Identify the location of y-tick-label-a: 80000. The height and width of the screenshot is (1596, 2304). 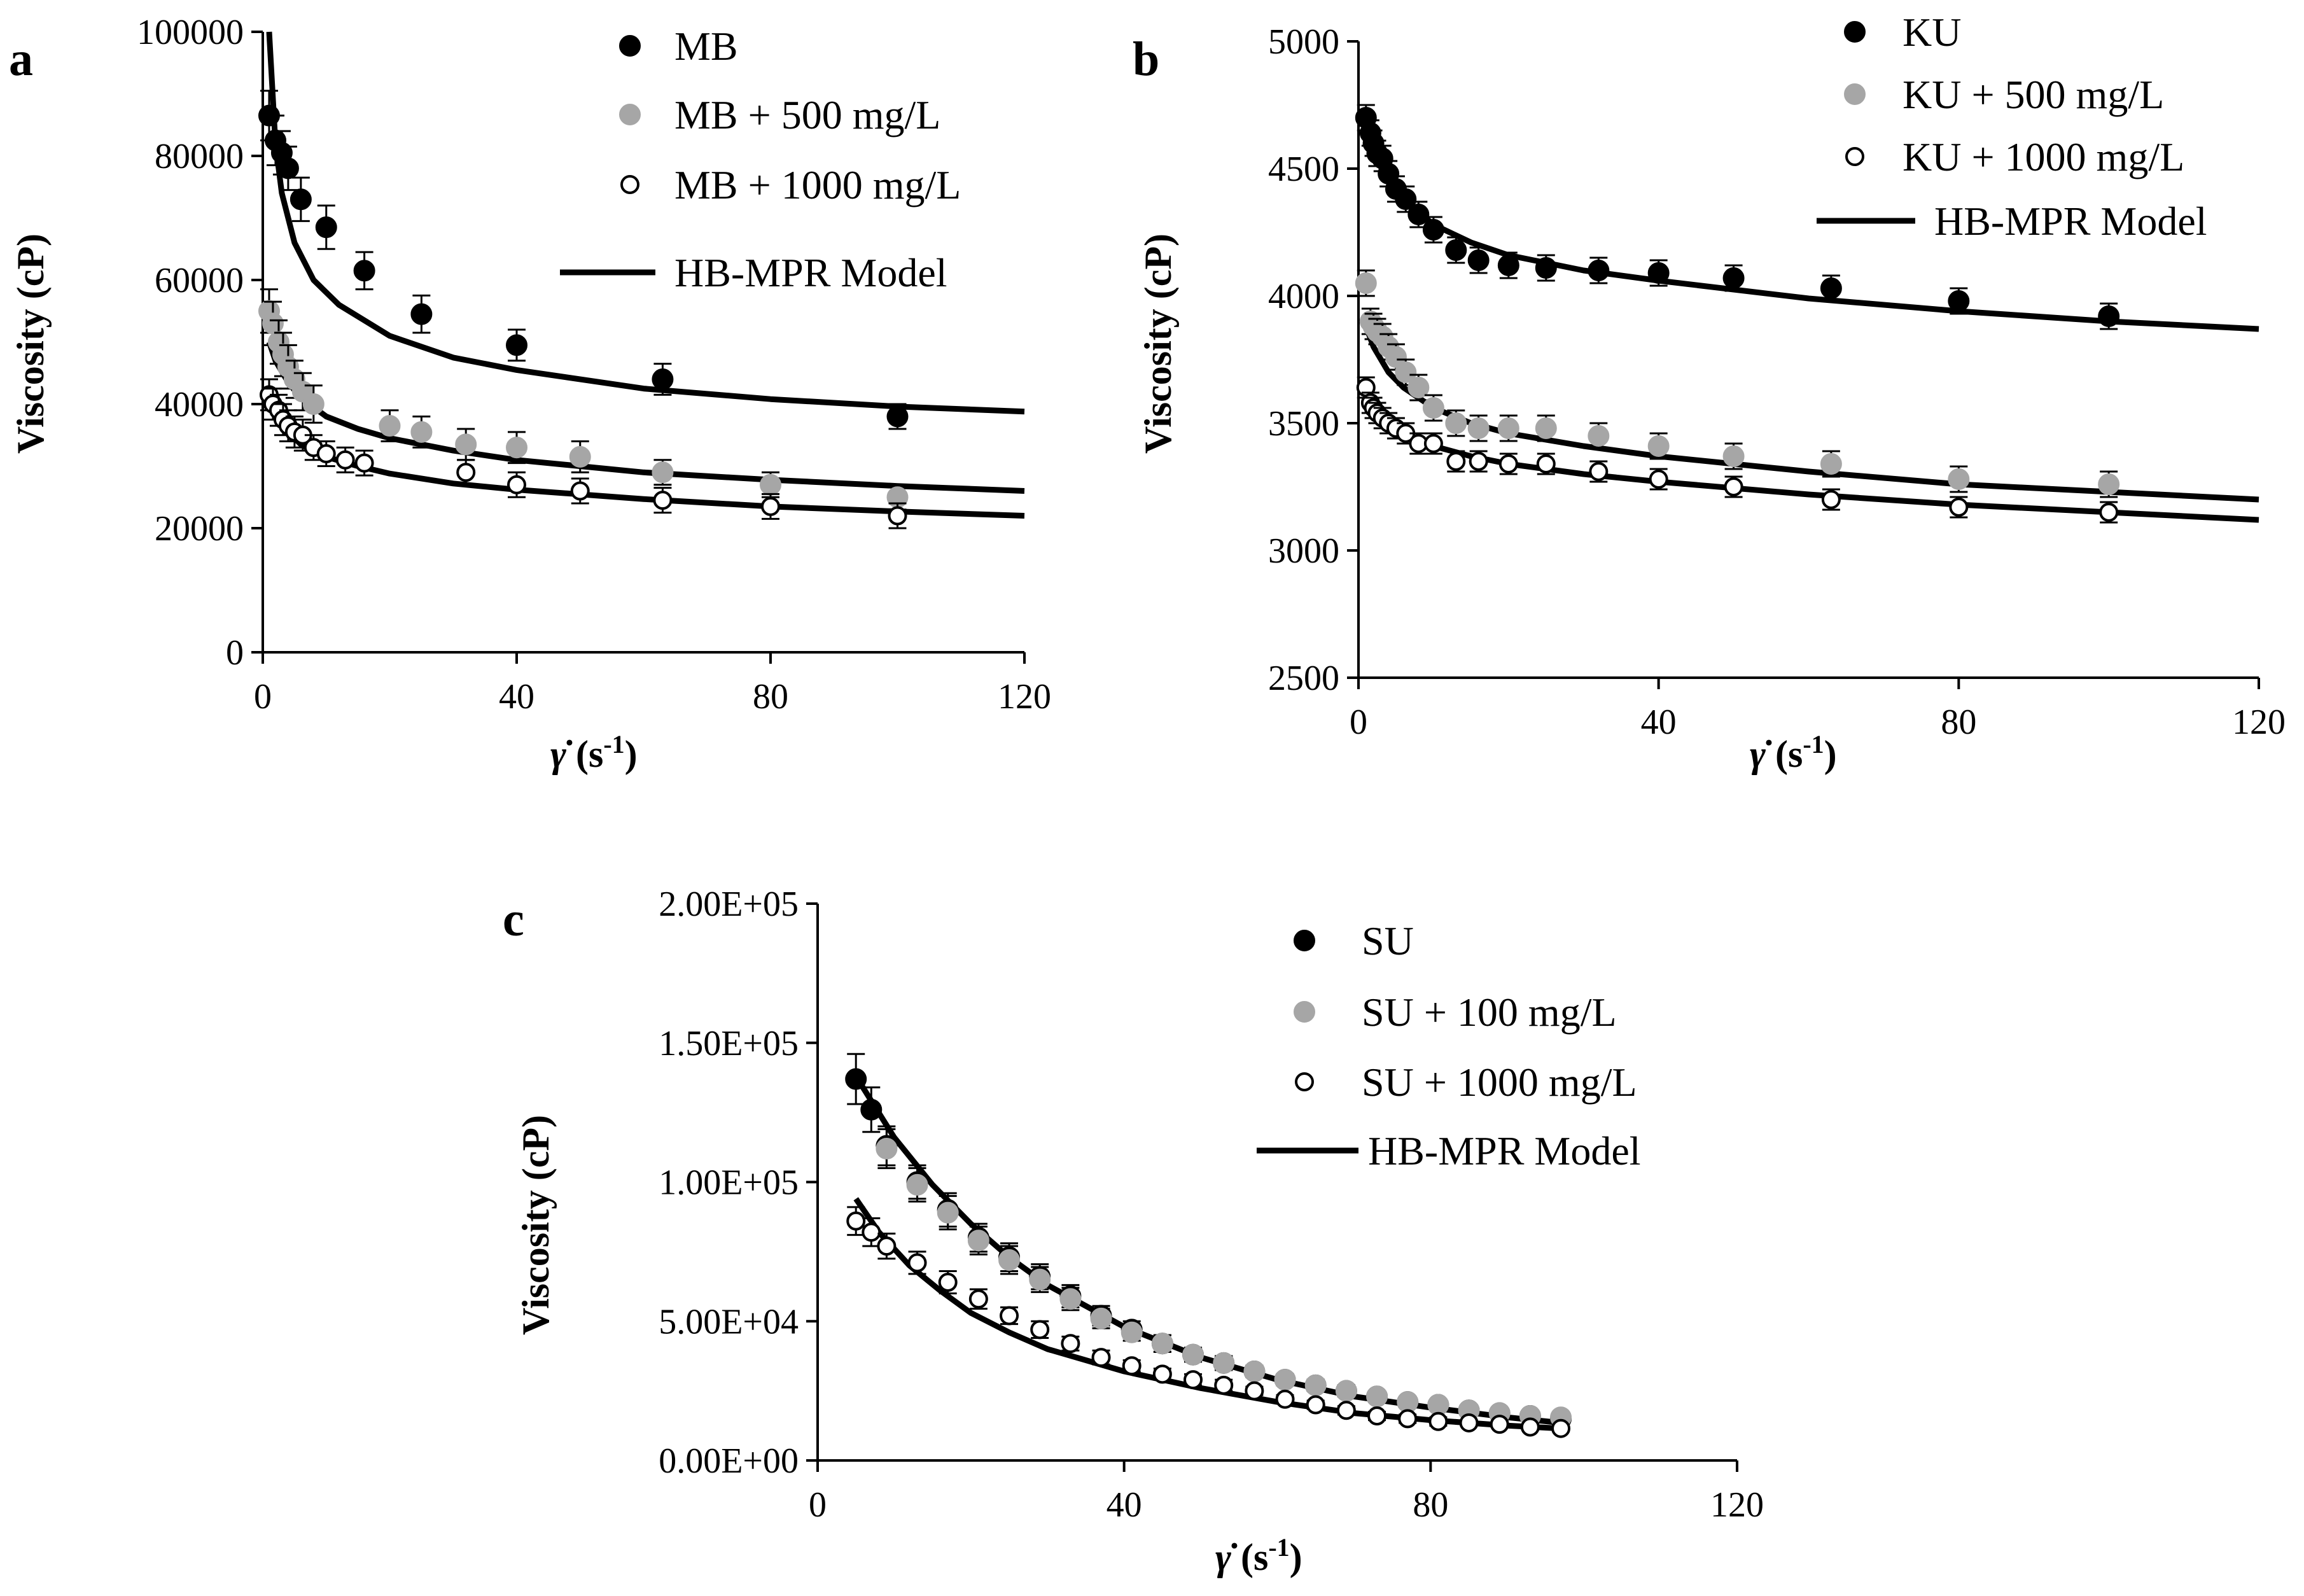
(199, 156).